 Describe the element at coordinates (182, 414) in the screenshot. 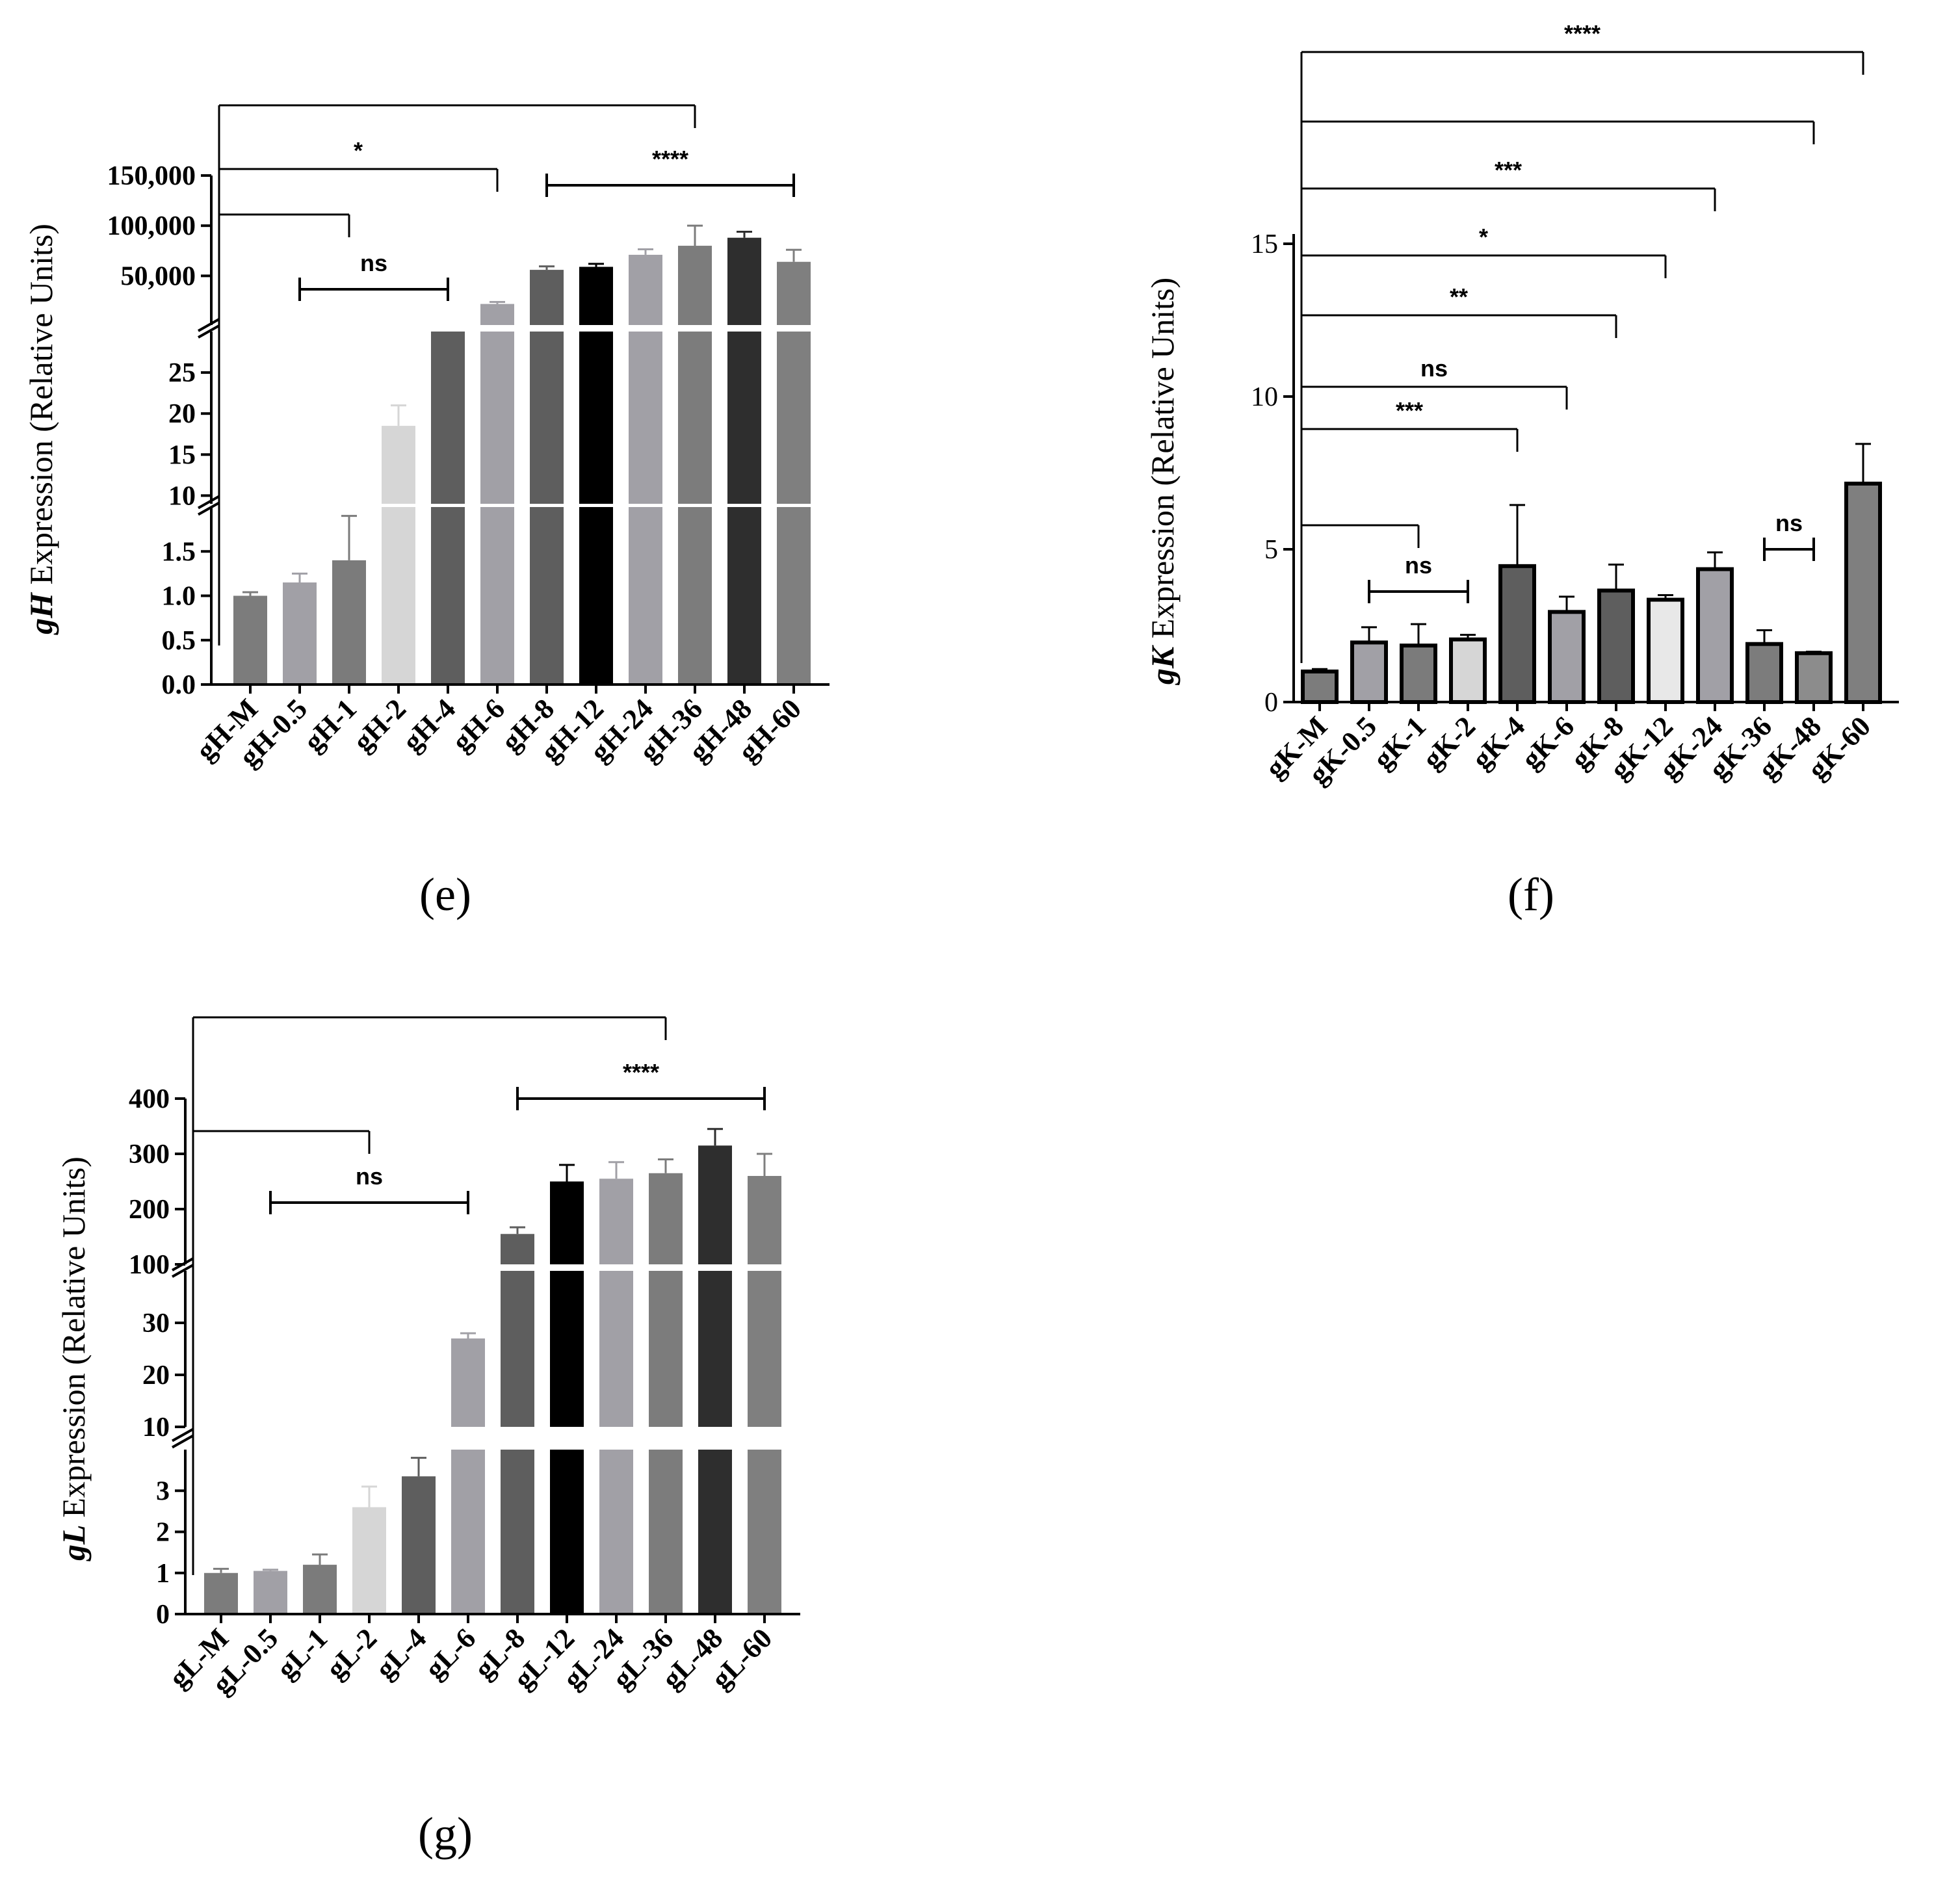

I see `panel-e-y-tick-label: 20` at that location.